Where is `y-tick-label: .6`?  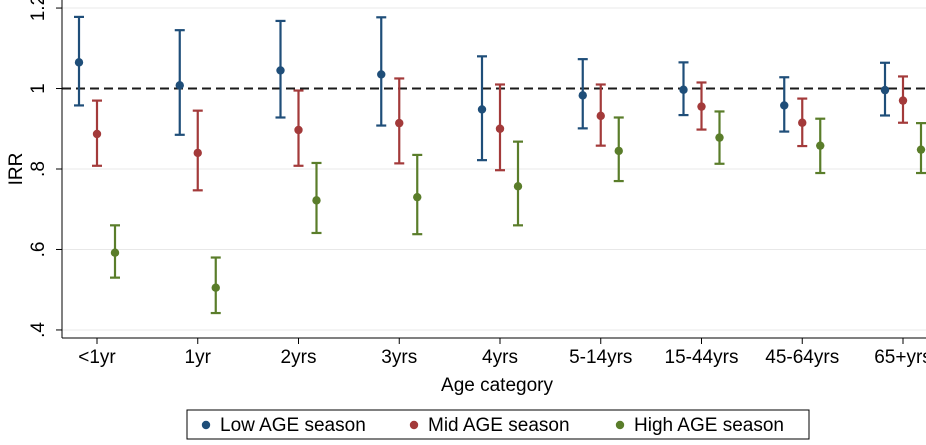
y-tick-label: .6 is located at coordinates (38, 250).